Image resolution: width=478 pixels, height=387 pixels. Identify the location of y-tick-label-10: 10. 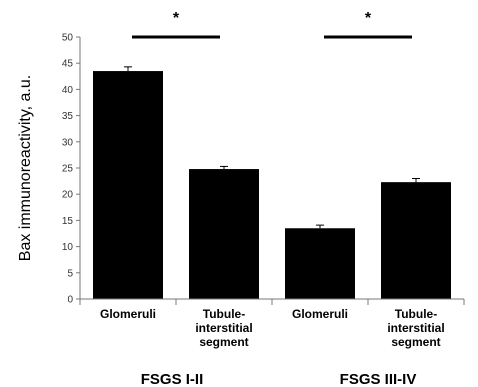
(68, 247).